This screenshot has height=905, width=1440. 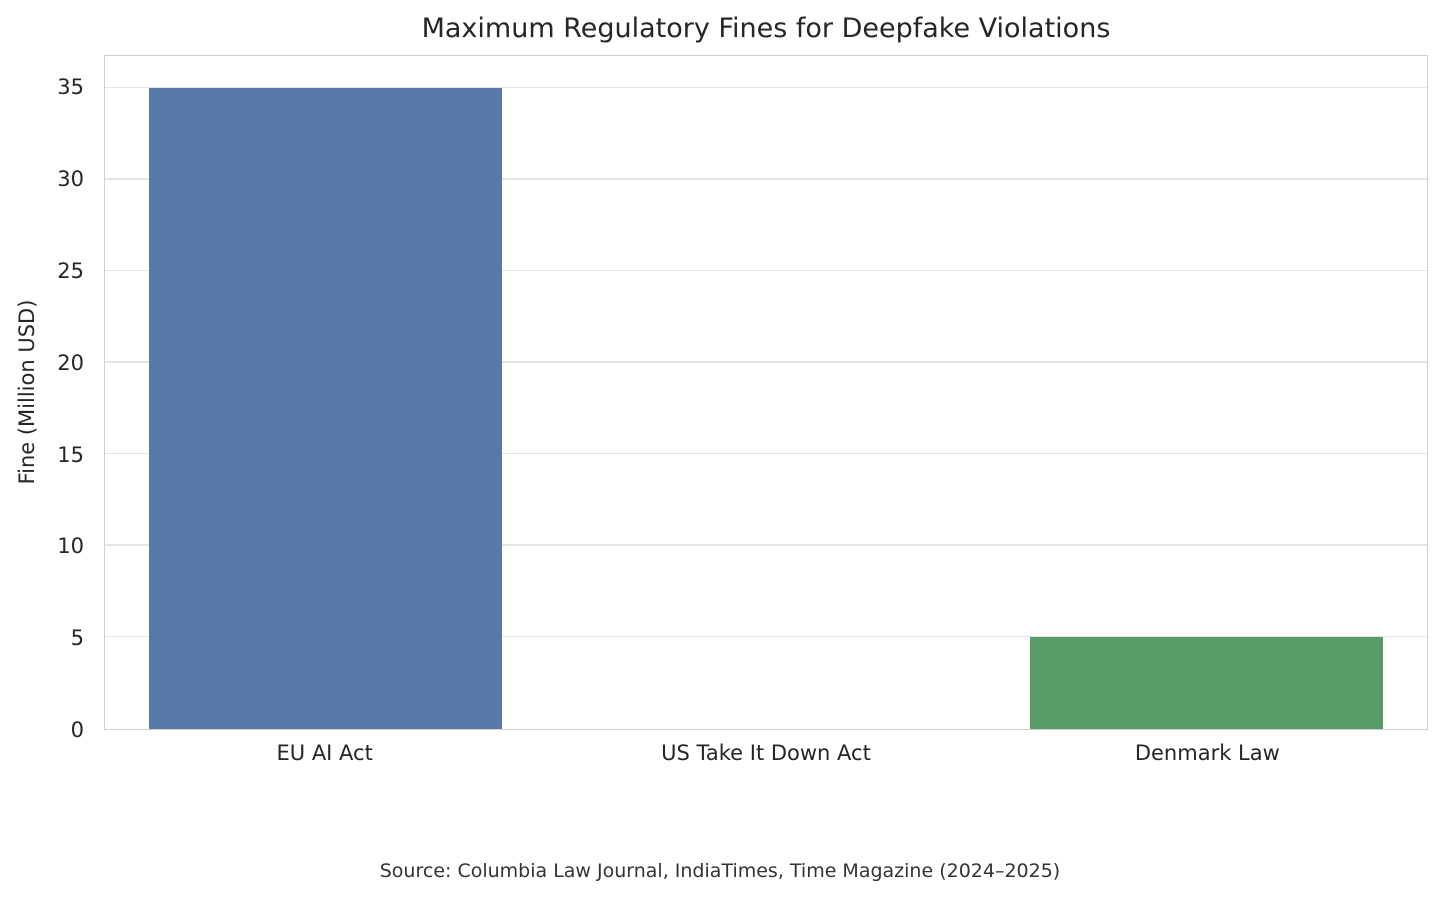 What do you see at coordinates (70, 270) in the screenshot?
I see `y-tick-label-25: 25` at bounding box center [70, 270].